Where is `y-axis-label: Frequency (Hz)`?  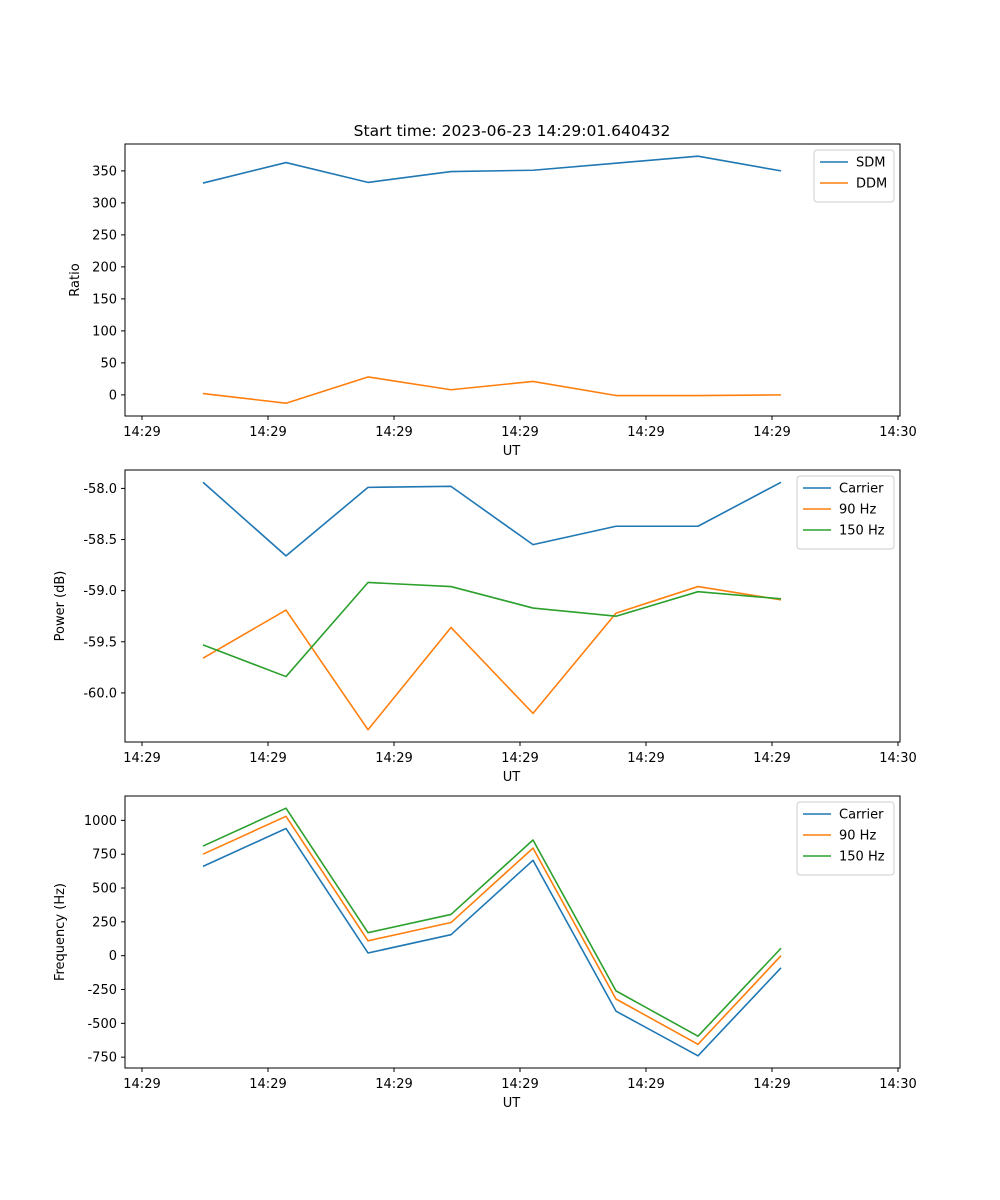
y-axis-label: Frequency (Hz) is located at coordinates (60, 932).